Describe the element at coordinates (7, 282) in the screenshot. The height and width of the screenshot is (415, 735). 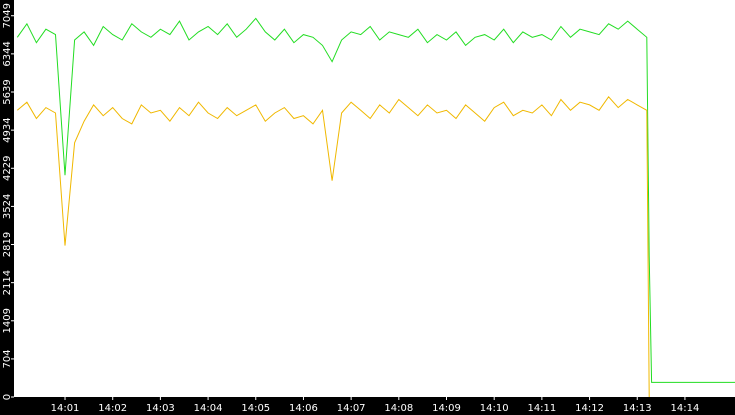
I see `y-tick-label: 2114` at that location.